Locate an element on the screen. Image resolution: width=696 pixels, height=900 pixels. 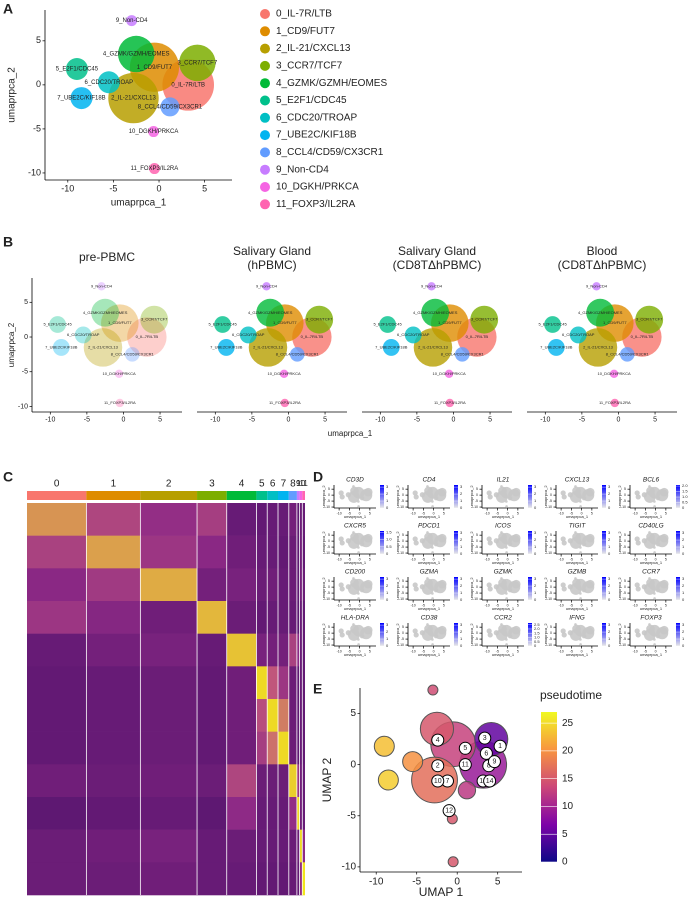
trajectory-node is located at coordinates (494, 762).